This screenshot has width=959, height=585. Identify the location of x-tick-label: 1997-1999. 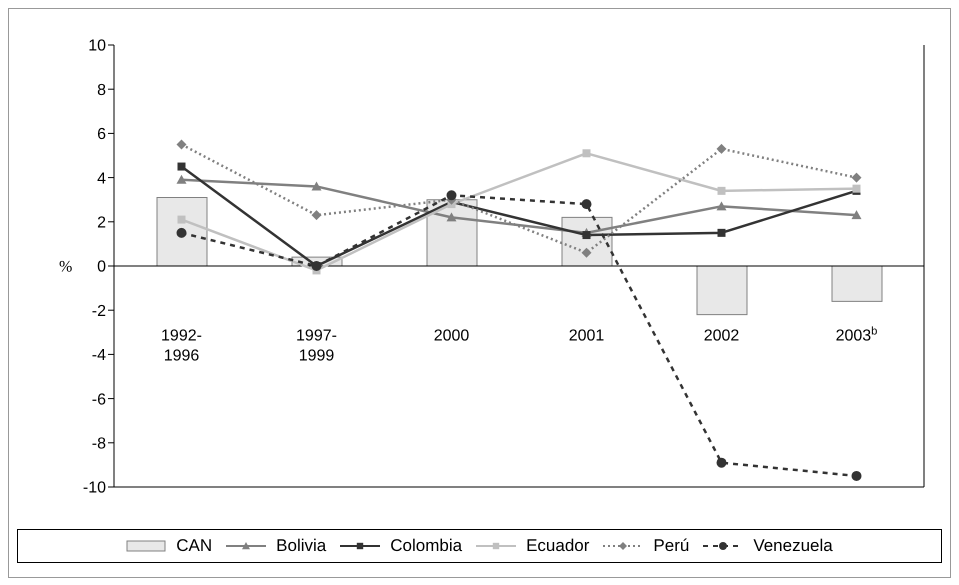
(316, 345).